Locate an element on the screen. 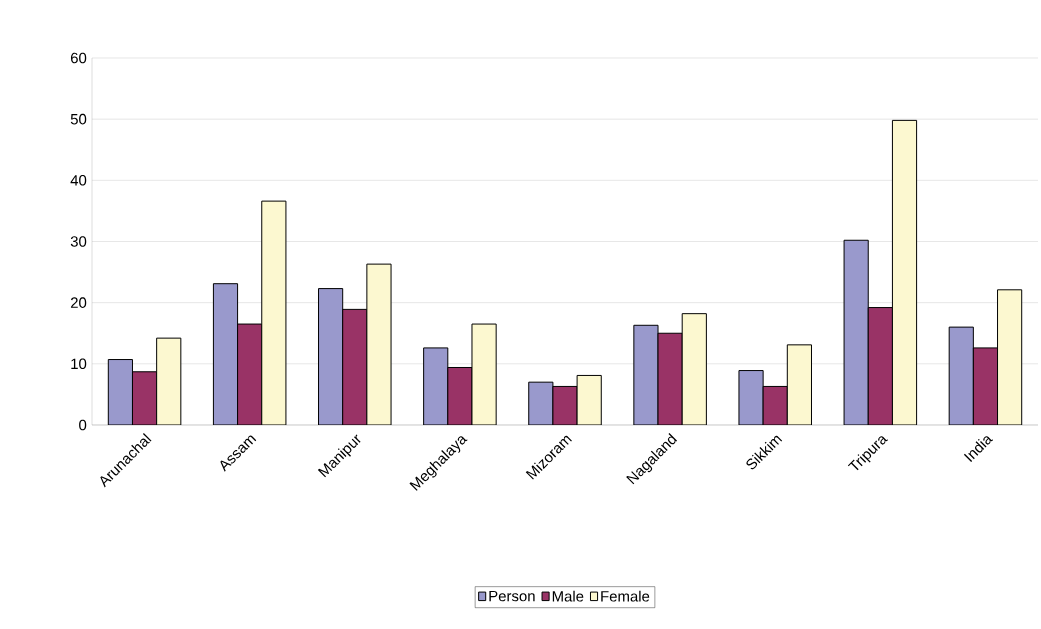 The image size is (1041, 629). y-tick-label: 50 is located at coordinates (78, 119).